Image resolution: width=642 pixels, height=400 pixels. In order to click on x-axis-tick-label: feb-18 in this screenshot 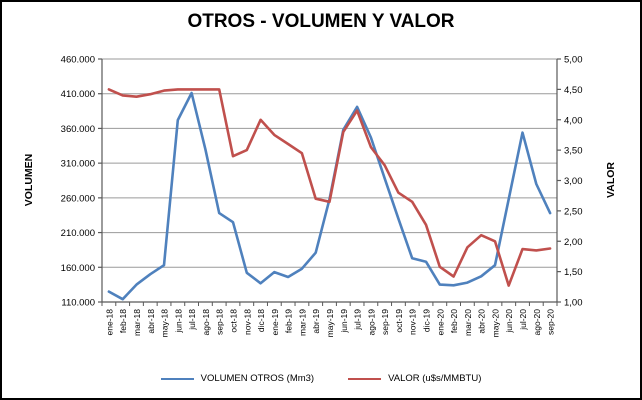, I will do `click(123, 321)`.